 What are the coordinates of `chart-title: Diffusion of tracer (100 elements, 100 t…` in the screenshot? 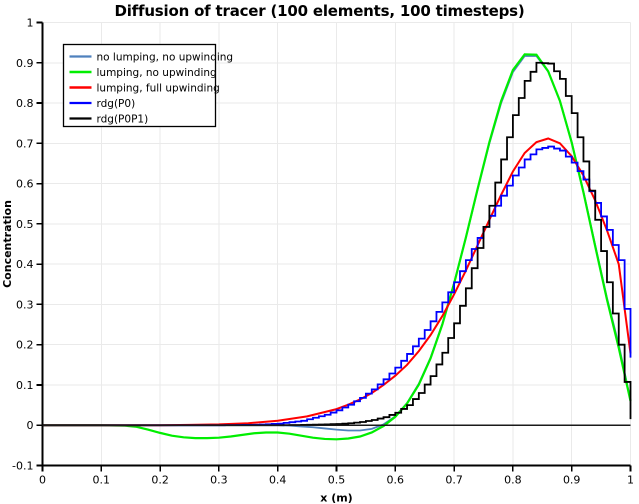 It's located at (319, 11).